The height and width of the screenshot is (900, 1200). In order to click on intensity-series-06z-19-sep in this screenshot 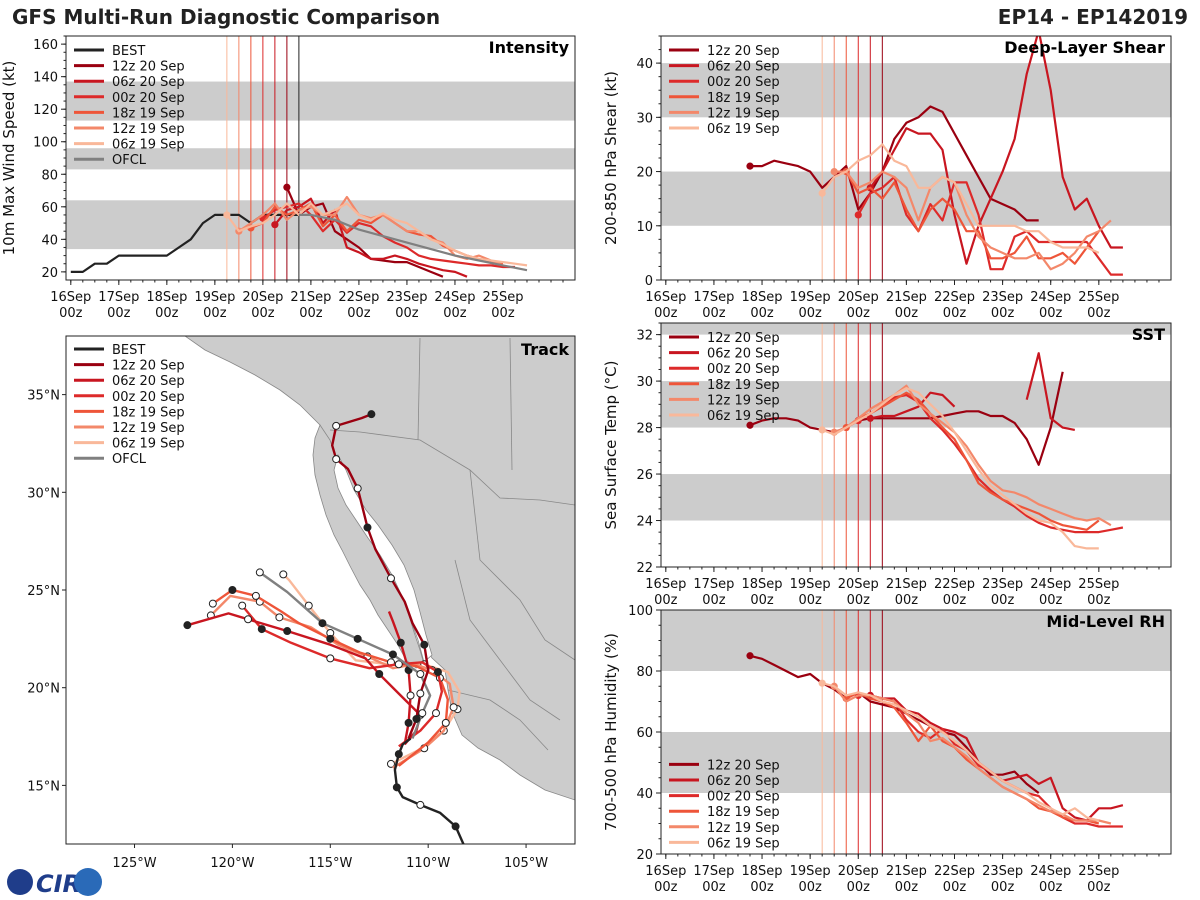, I will do `click(377, 234)`.